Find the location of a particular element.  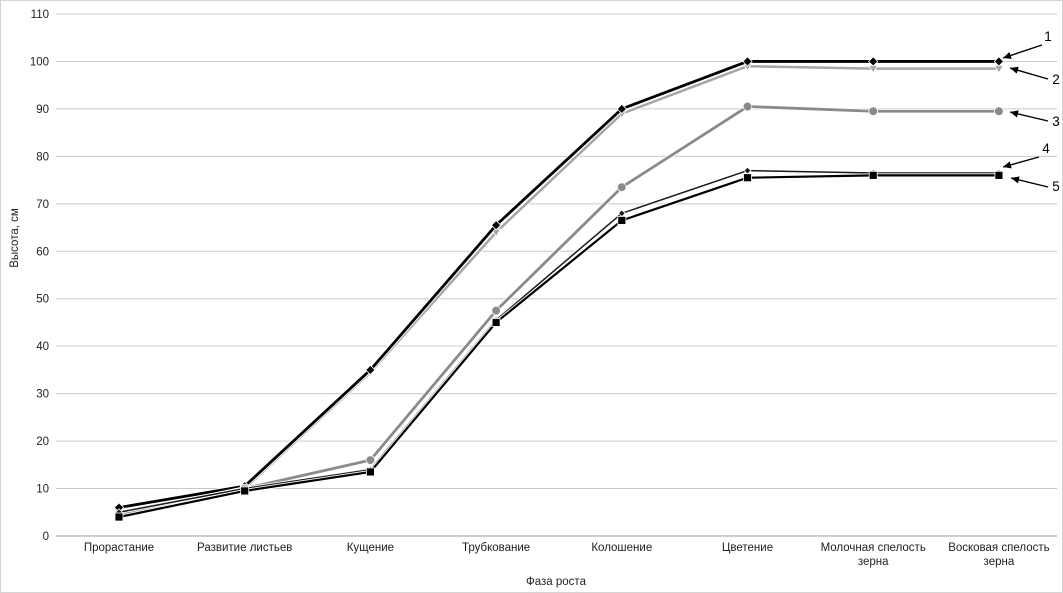

y-tick-label: 40 is located at coordinates (42, 347).